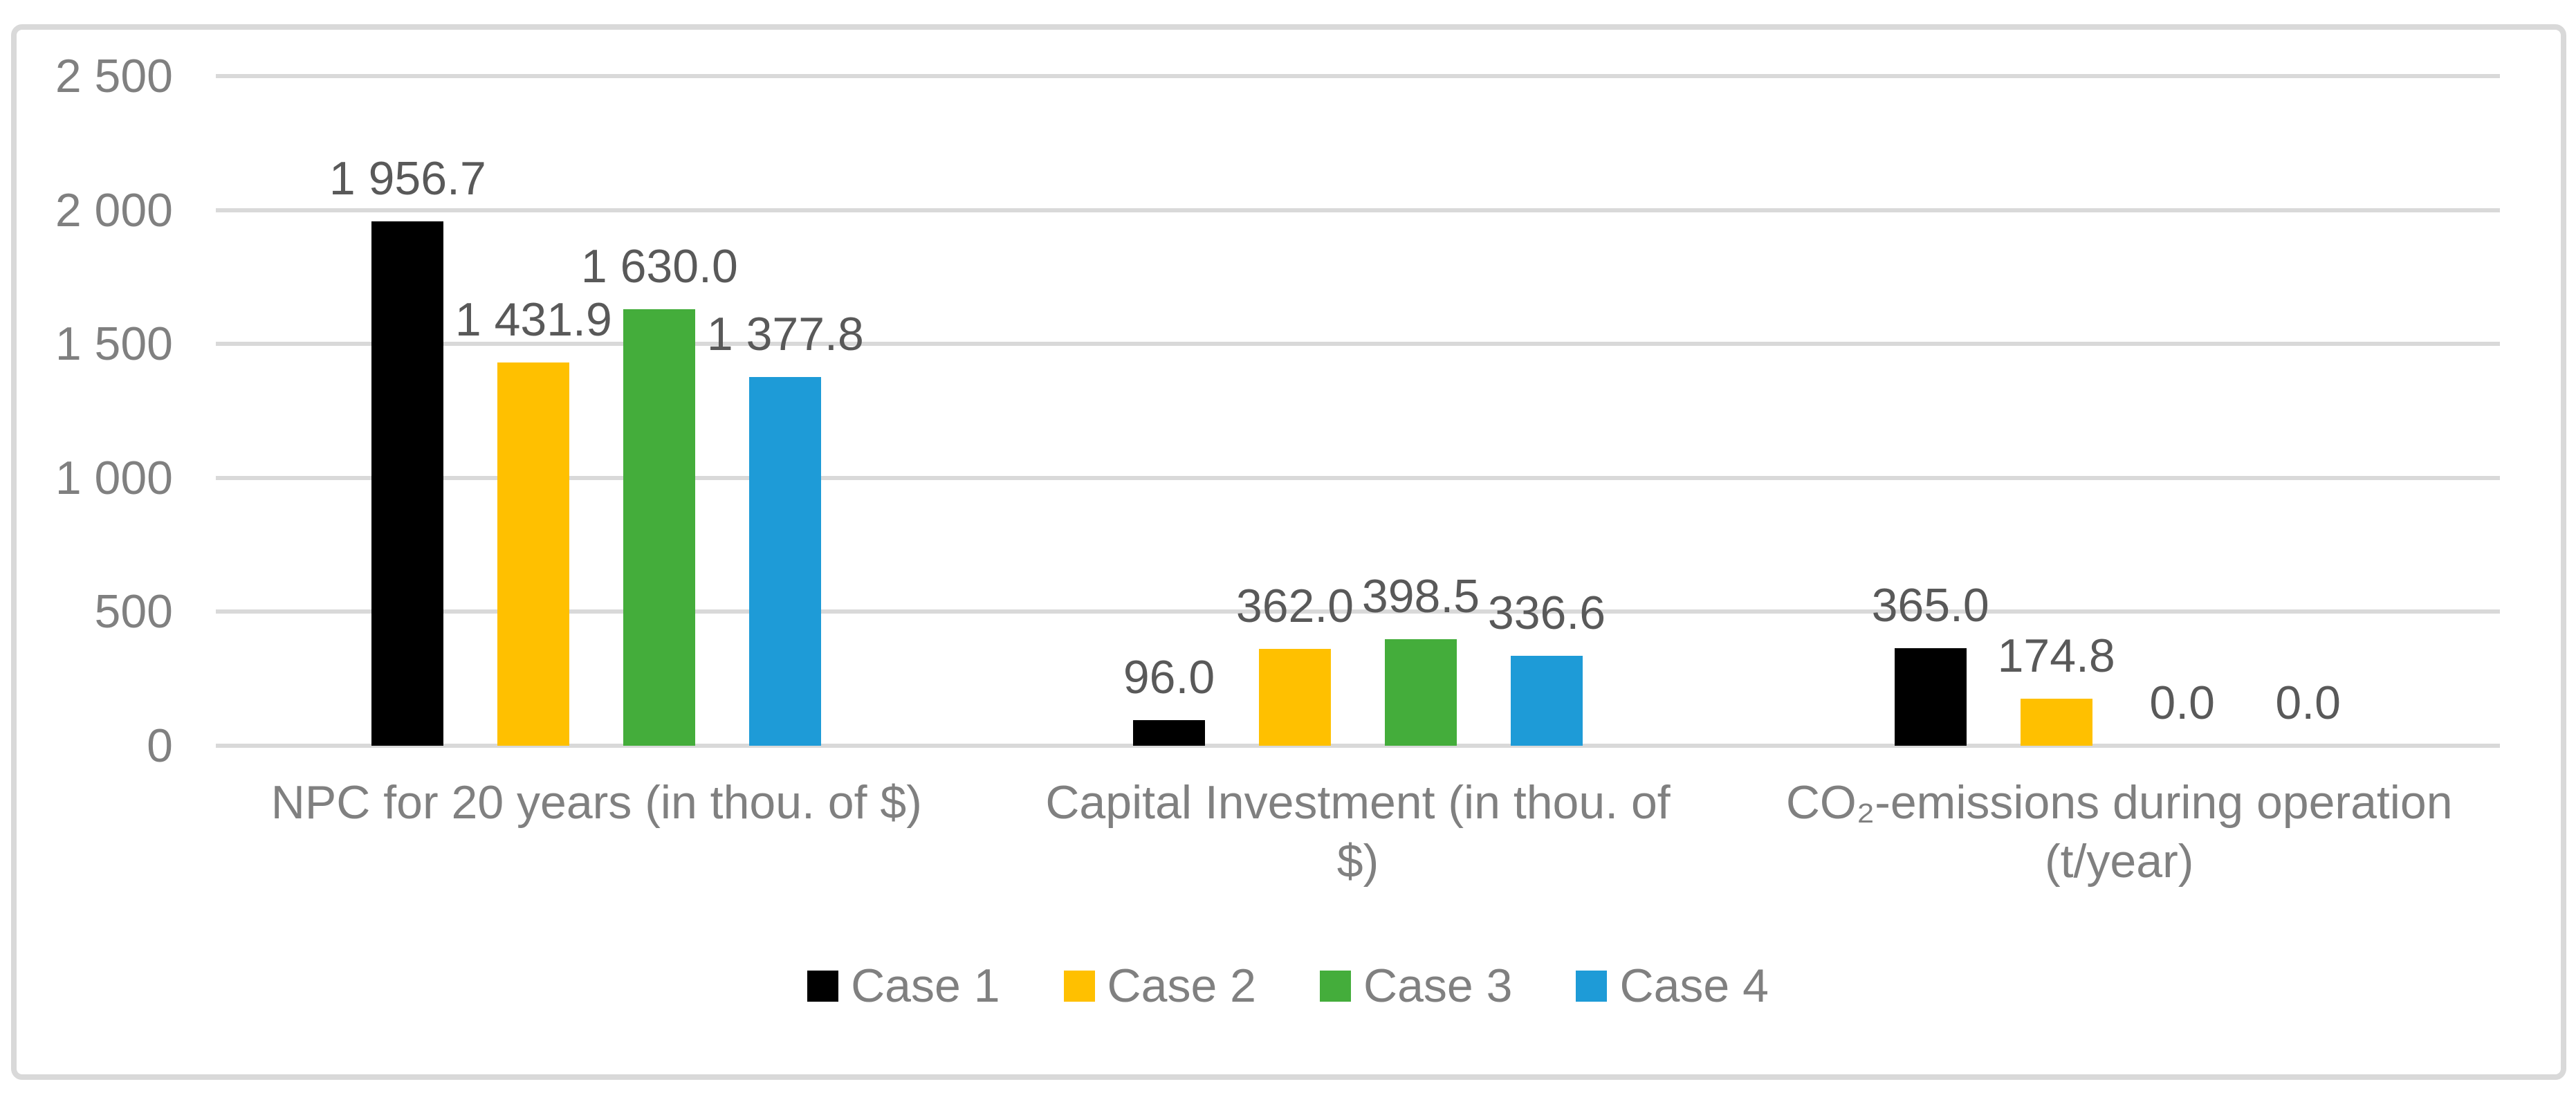 This screenshot has width=2576, height=1093. What do you see at coordinates (1694, 986) in the screenshot?
I see `legend-label-case-4: Case 4` at bounding box center [1694, 986].